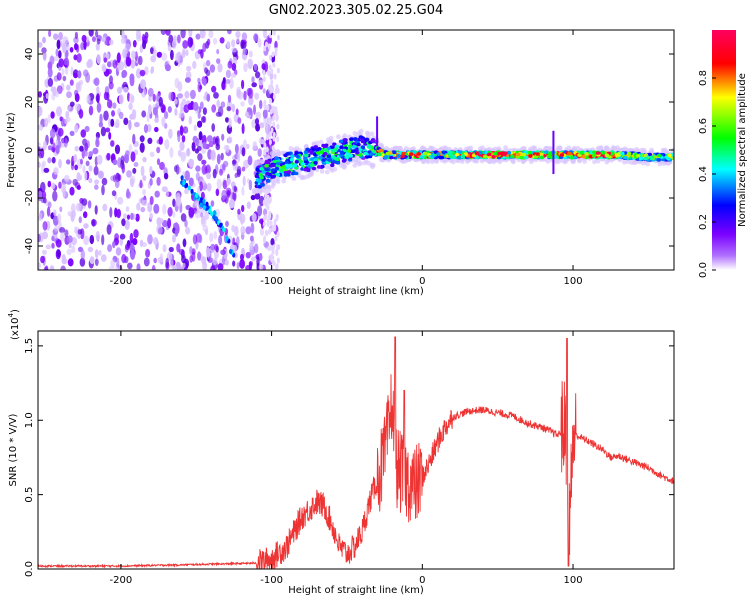 This screenshot has height=600, width=750. What do you see at coordinates (572, 580) in the screenshot?
I see `snr-x-tick-label: 100` at bounding box center [572, 580].